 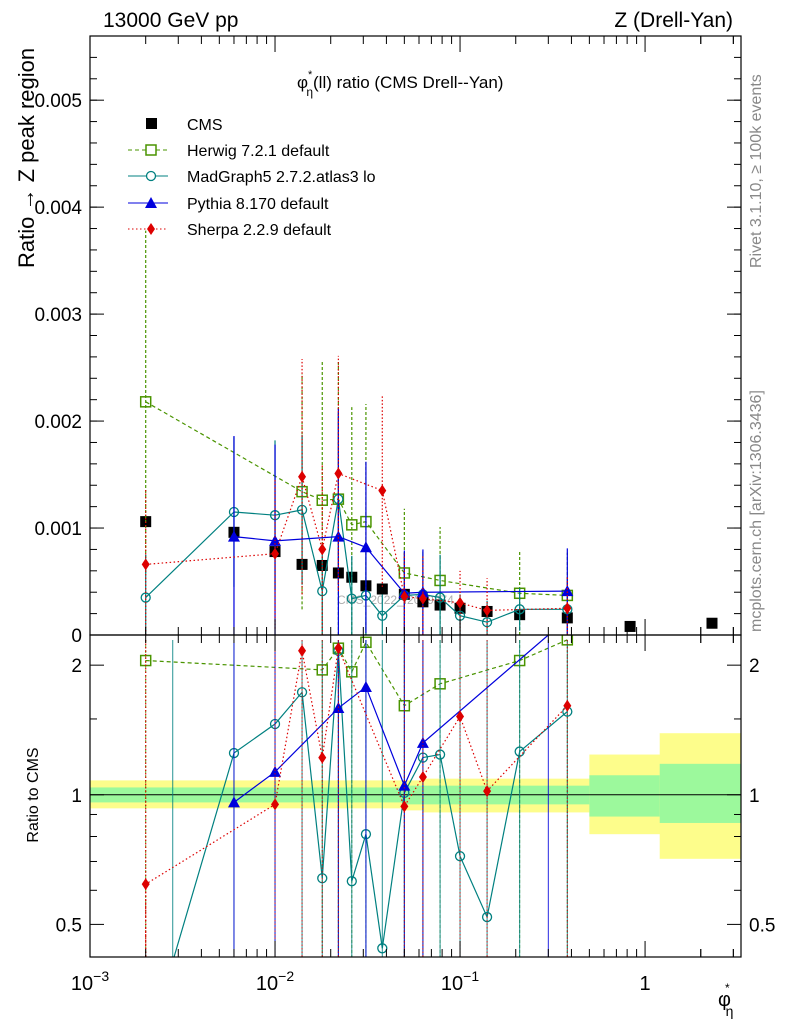 I want to click on legend-item-herwig: Herwig 7.2.1 default, so click(x=229, y=151).